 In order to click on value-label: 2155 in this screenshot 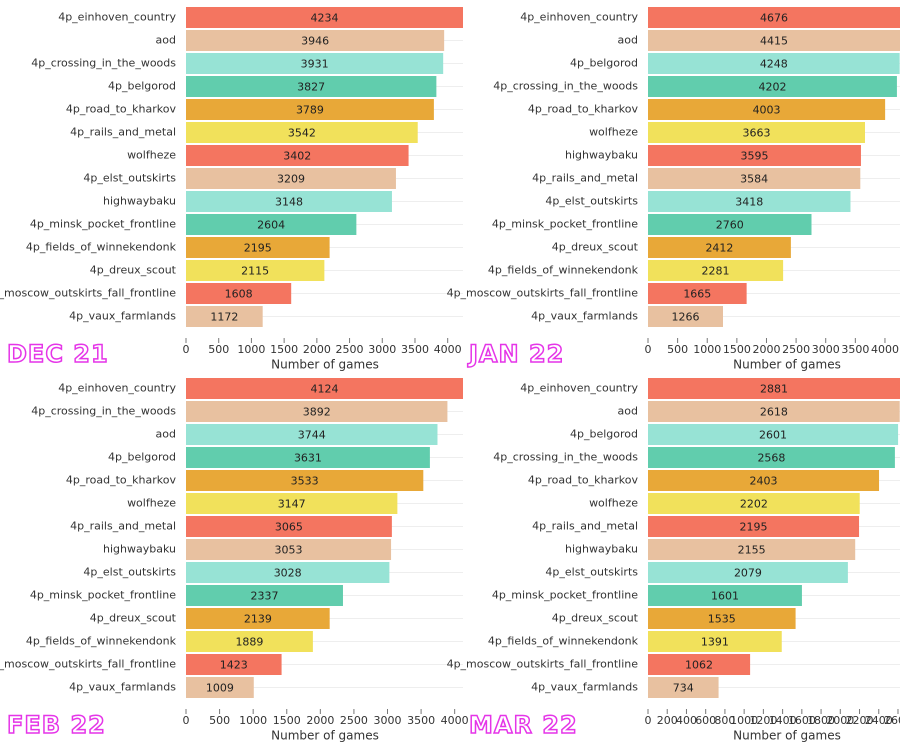, I will do `click(752, 550)`.